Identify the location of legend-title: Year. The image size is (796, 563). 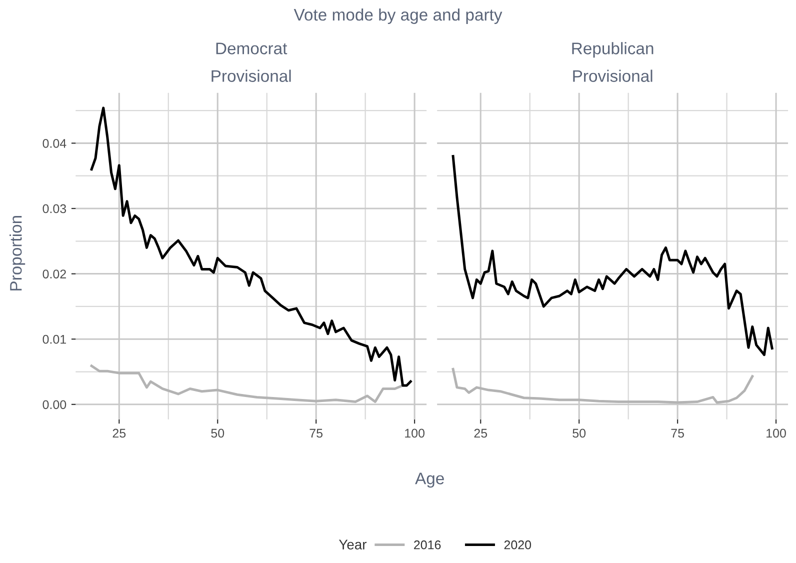
(352, 545).